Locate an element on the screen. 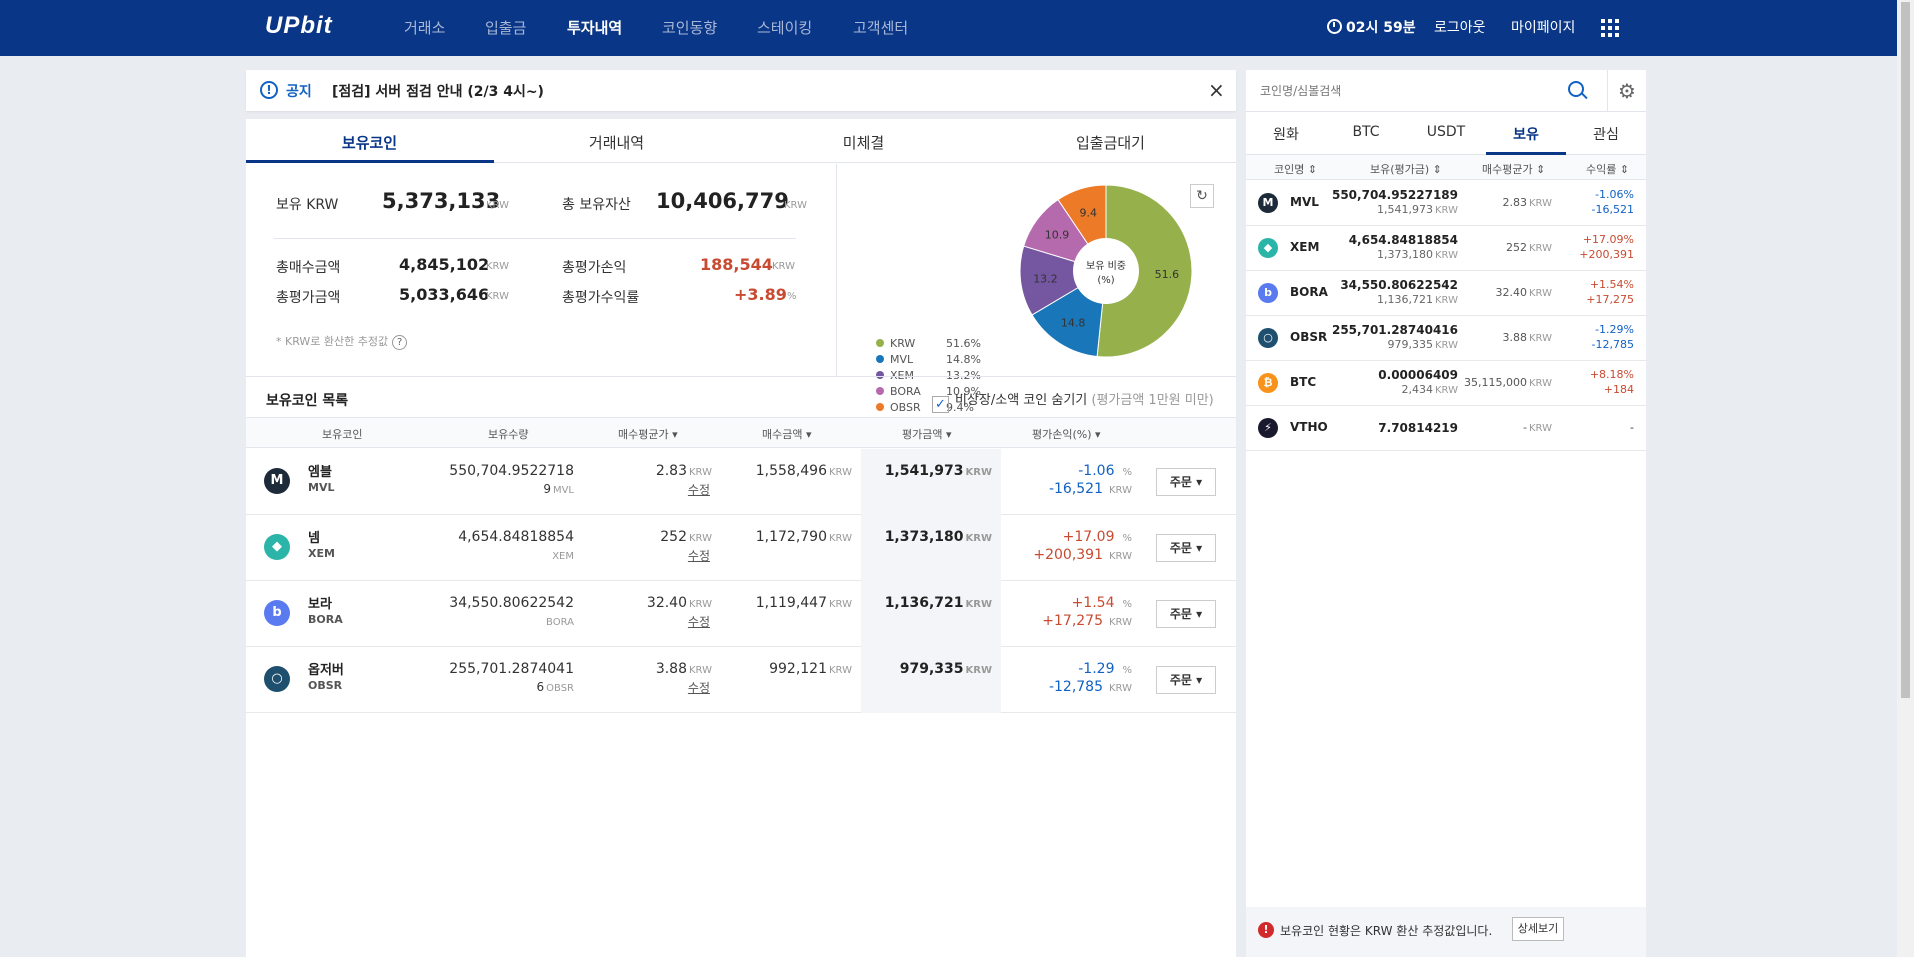 The image size is (1914, 957). qty-value: 255,701.2874041 is located at coordinates (511, 669).